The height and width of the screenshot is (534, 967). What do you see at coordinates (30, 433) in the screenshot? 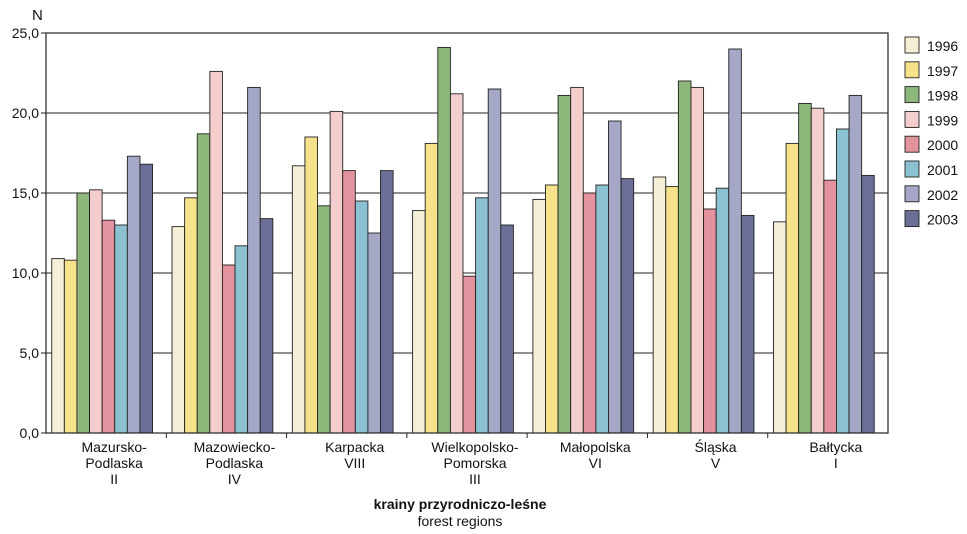
I see `y-tick-label: 0,0` at bounding box center [30, 433].